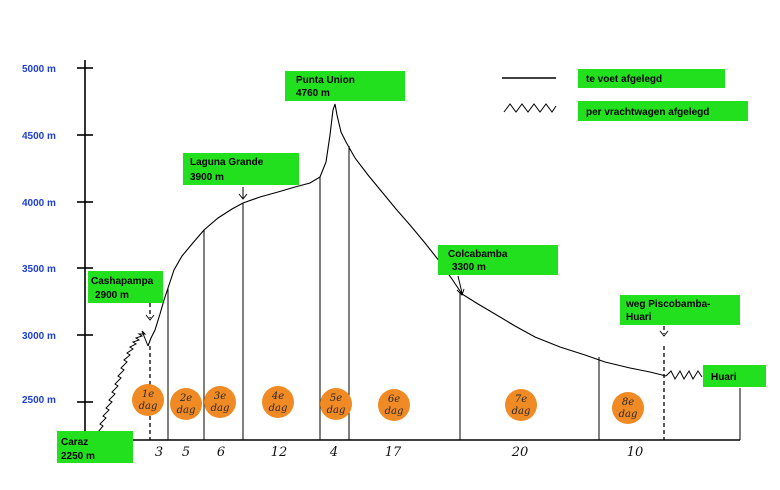 This screenshot has width=780, height=490. Describe the element at coordinates (39, 69) in the screenshot. I see `y-tick-label-5000: 5000 m` at that location.